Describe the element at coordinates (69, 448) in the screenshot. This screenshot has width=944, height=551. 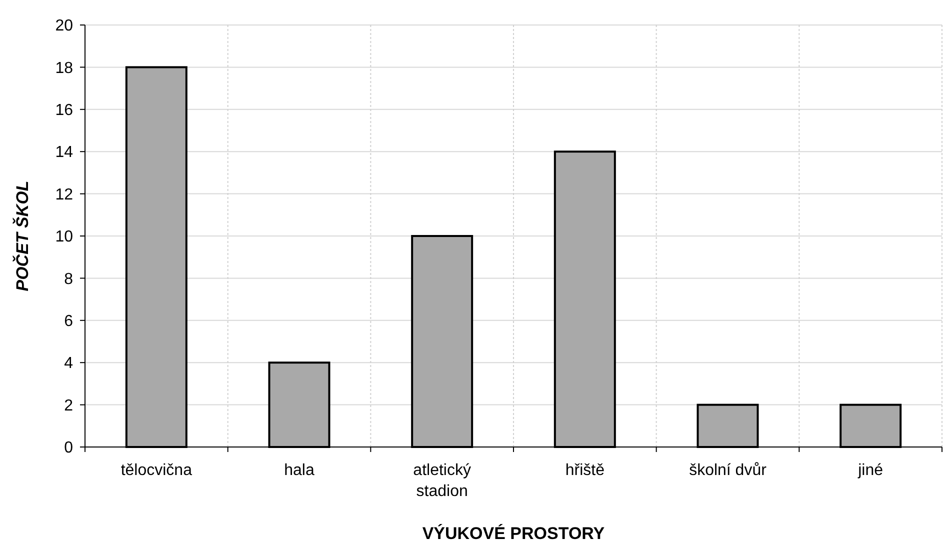
I see `y-tick-label: 0` at that location.